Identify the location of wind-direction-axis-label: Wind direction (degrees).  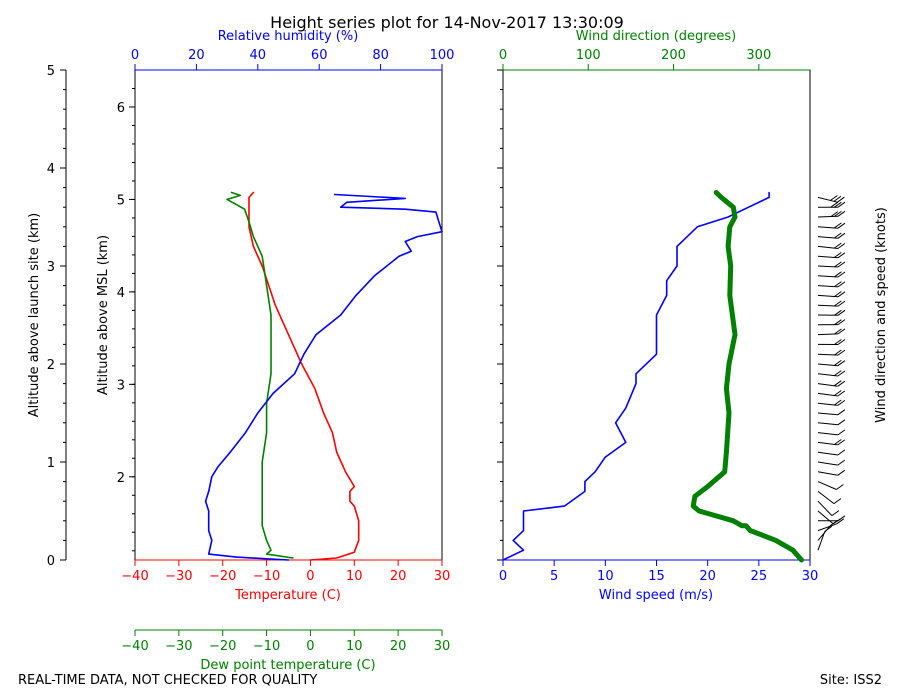
(656, 36).